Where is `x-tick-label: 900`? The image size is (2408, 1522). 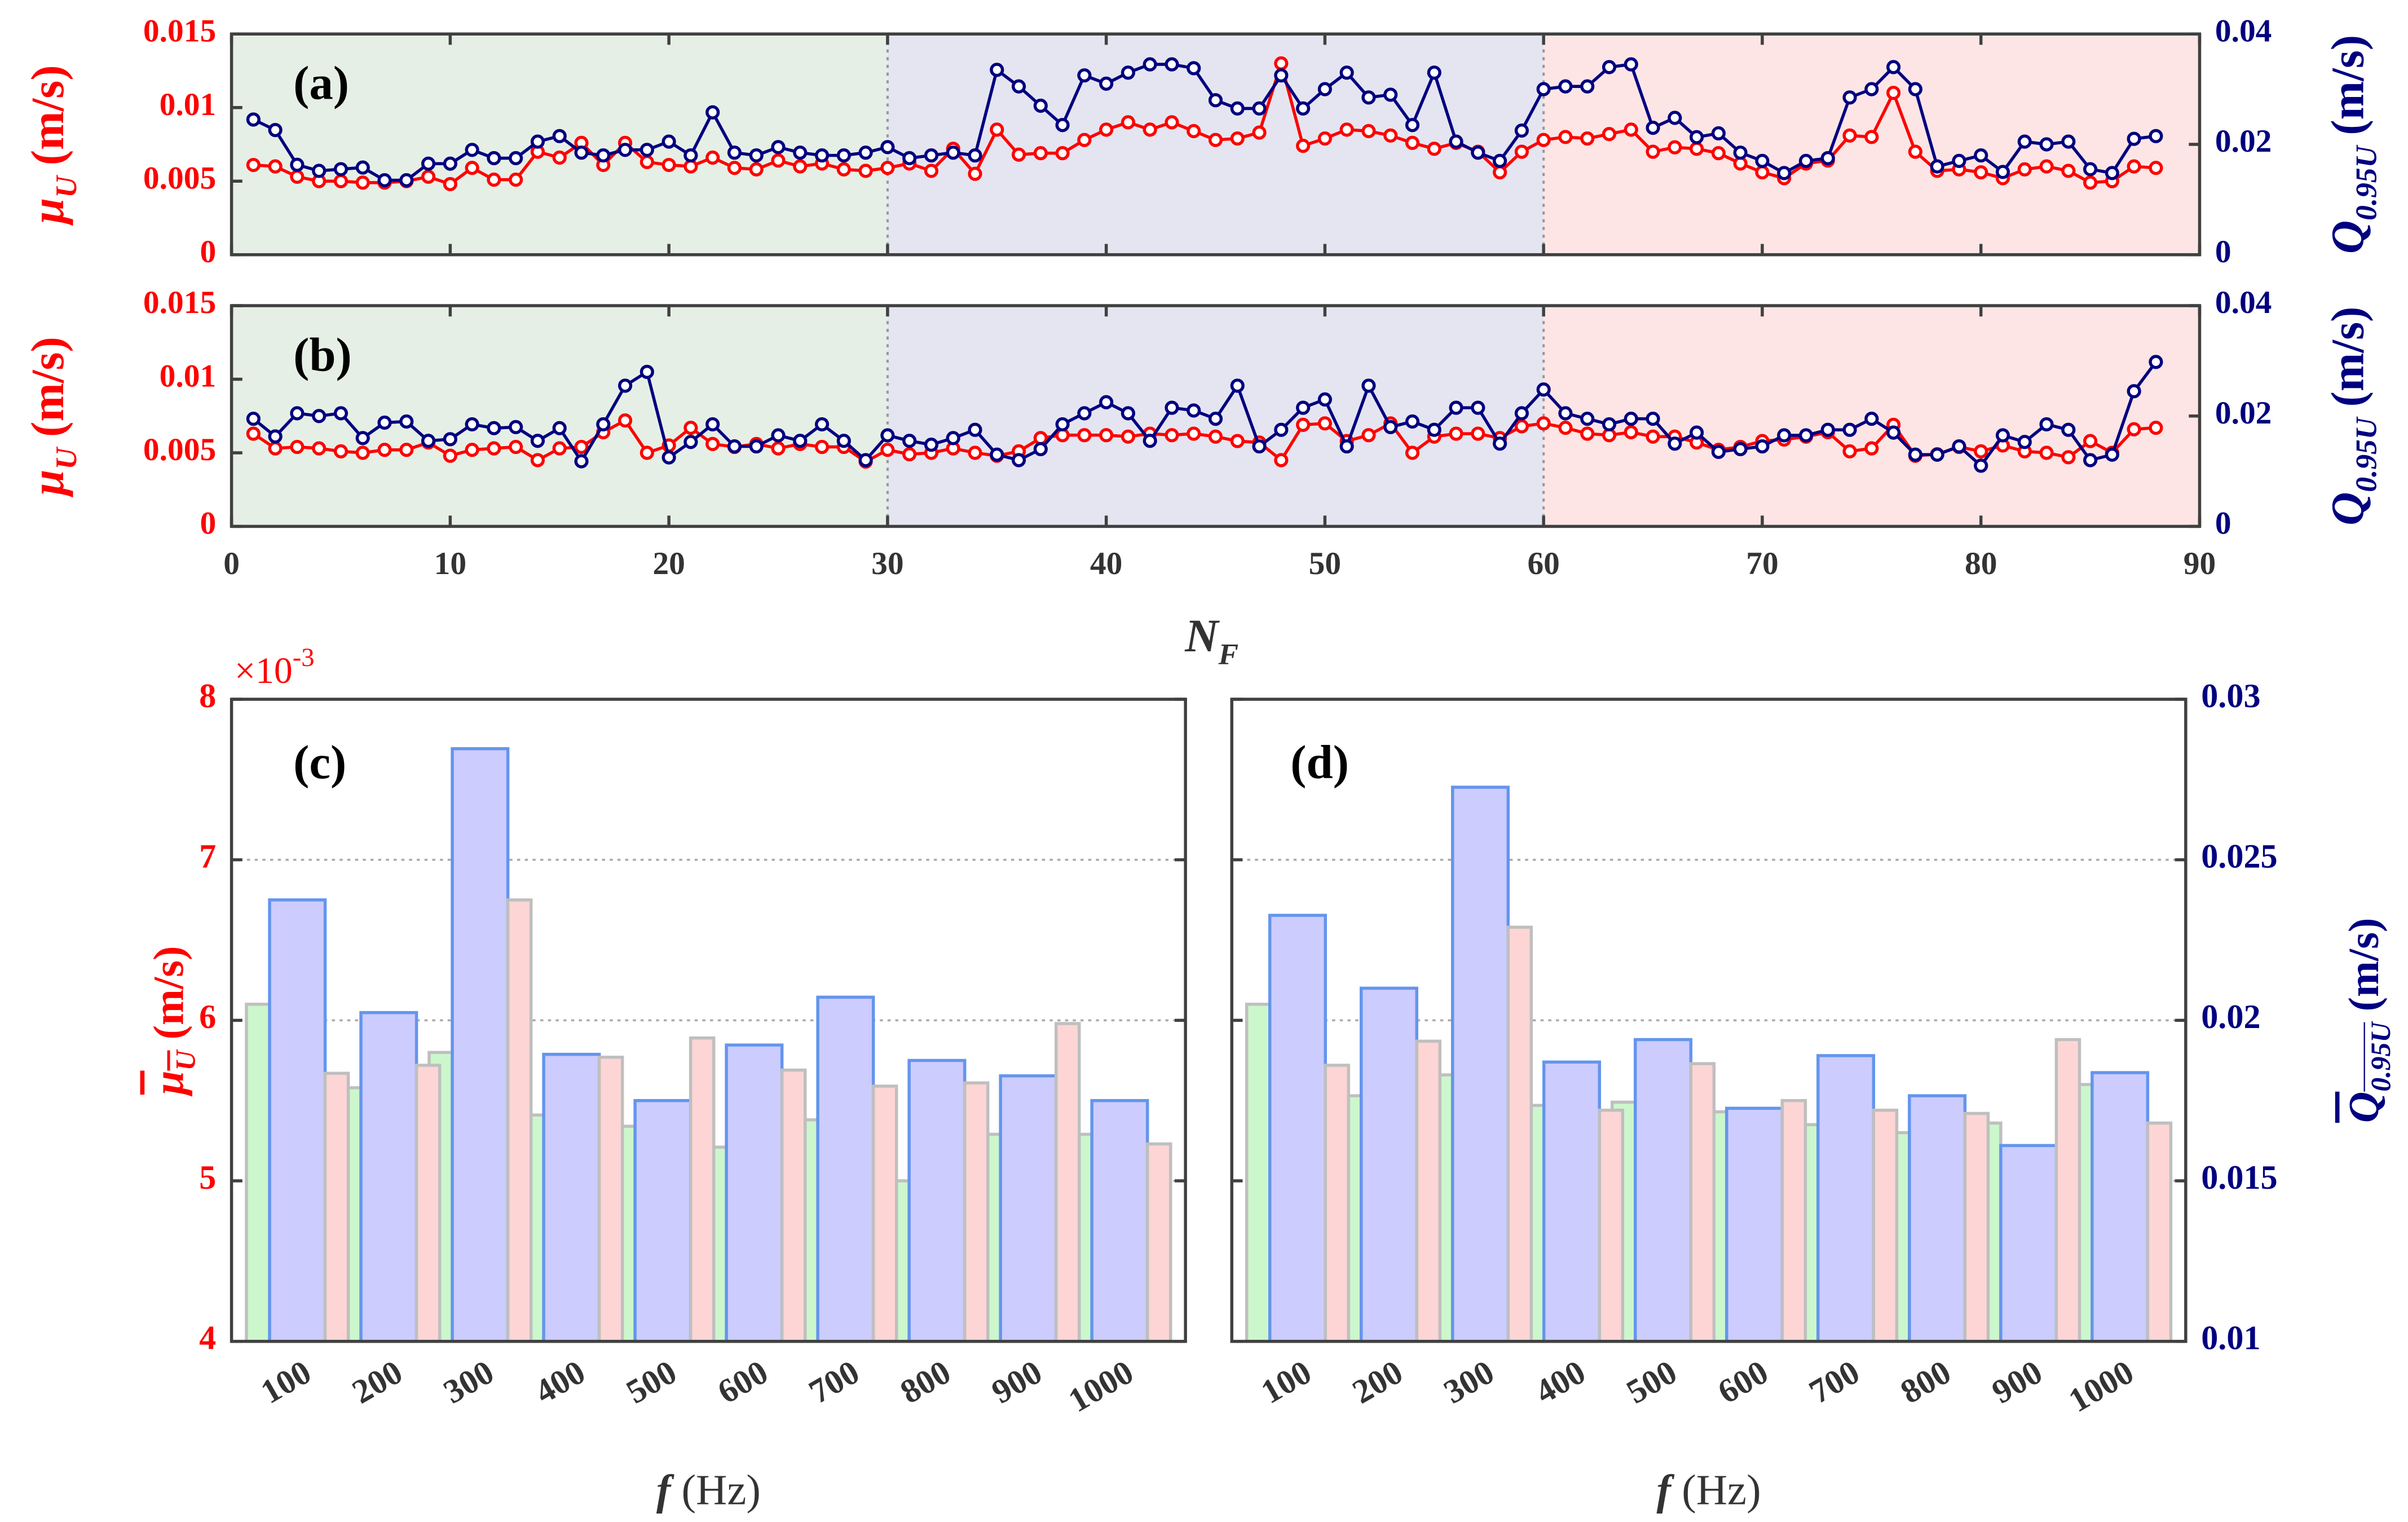 x-tick-label: 900 is located at coordinates (1017, 1382).